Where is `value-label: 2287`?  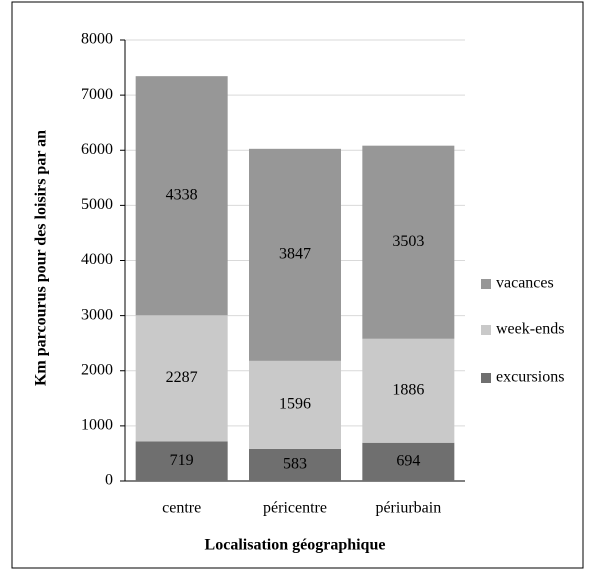
value-label: 2287 is located at coordinates (182, 377).